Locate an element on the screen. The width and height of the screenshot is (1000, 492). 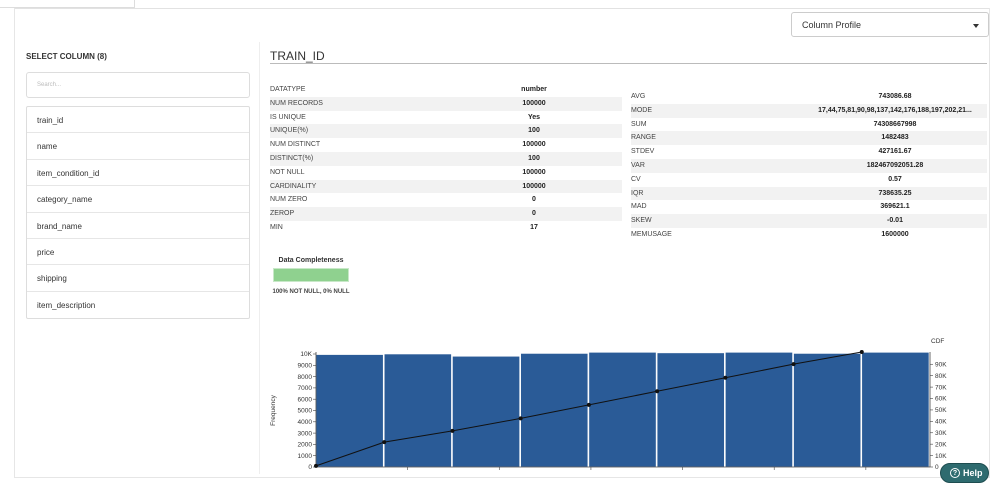
y-tick-label: 4000 is located at coordinates (305, 422).